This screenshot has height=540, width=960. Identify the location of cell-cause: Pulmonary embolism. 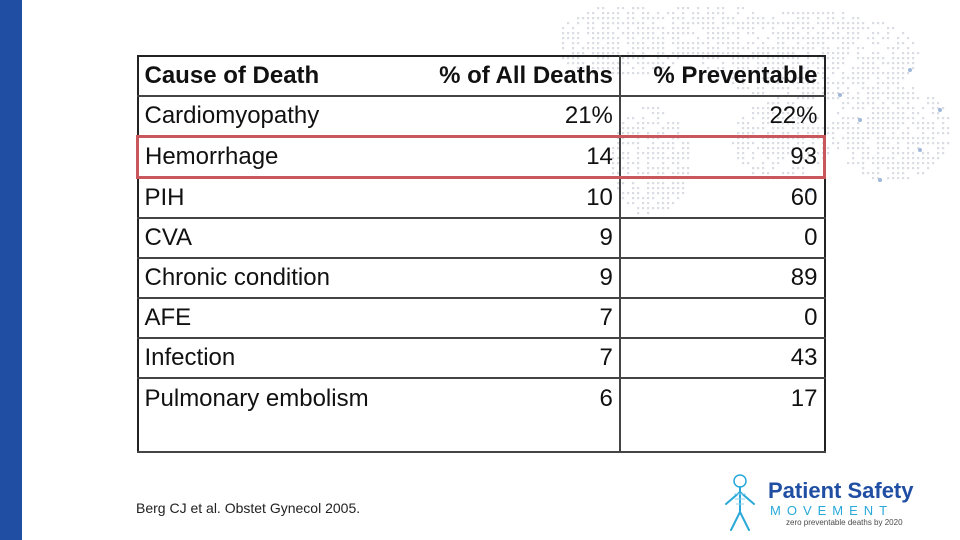
(267, 415).